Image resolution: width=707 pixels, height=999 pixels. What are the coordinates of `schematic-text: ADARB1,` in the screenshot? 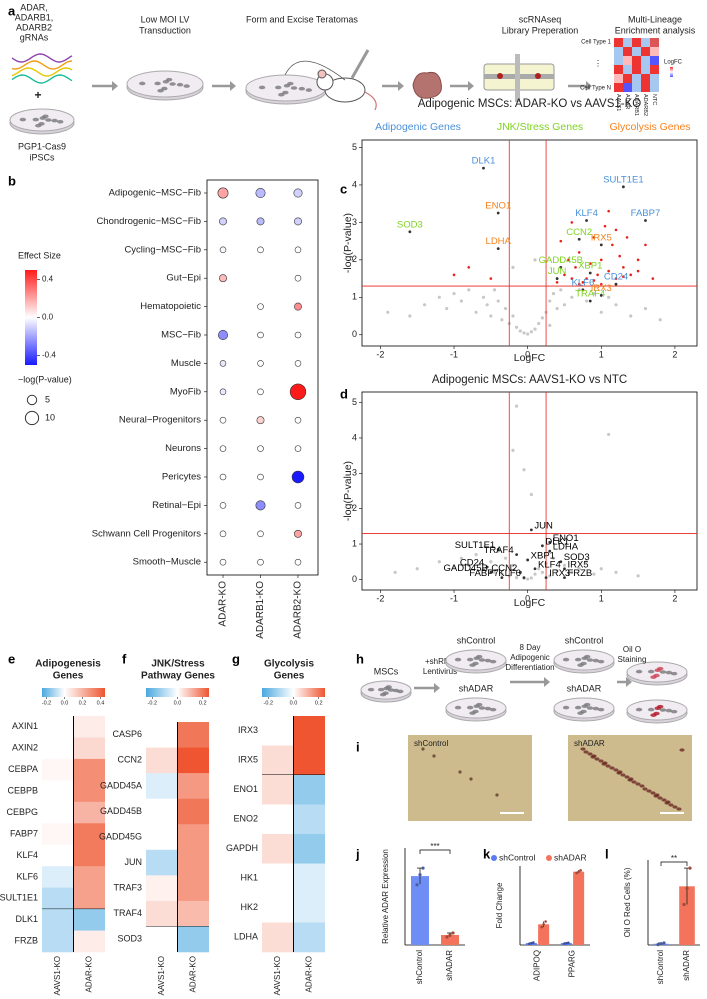 It's located at (34, 17).